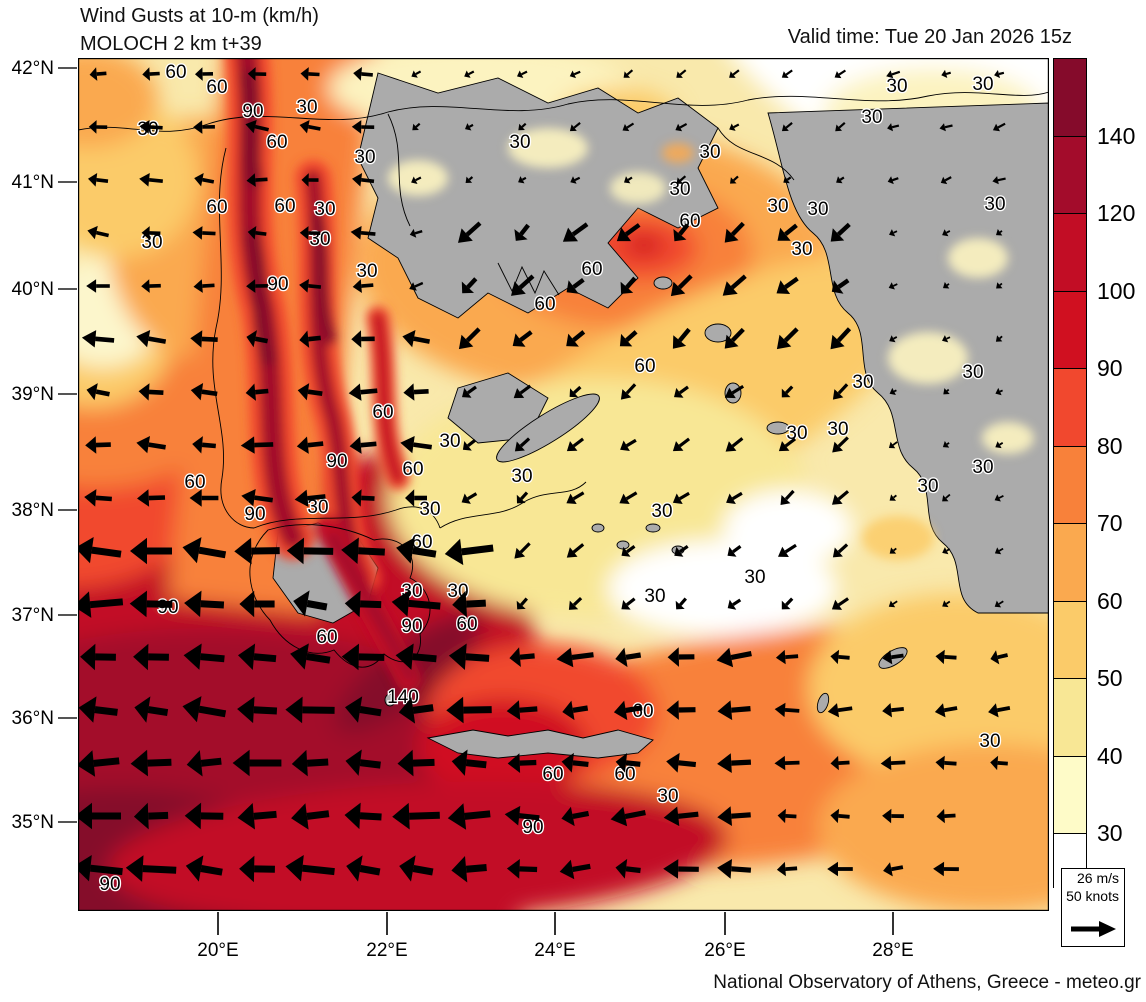 The width and height of the screenshot is (1146, 1002). I want to click on lat-tick-label: 35°N, so click(32, 822).